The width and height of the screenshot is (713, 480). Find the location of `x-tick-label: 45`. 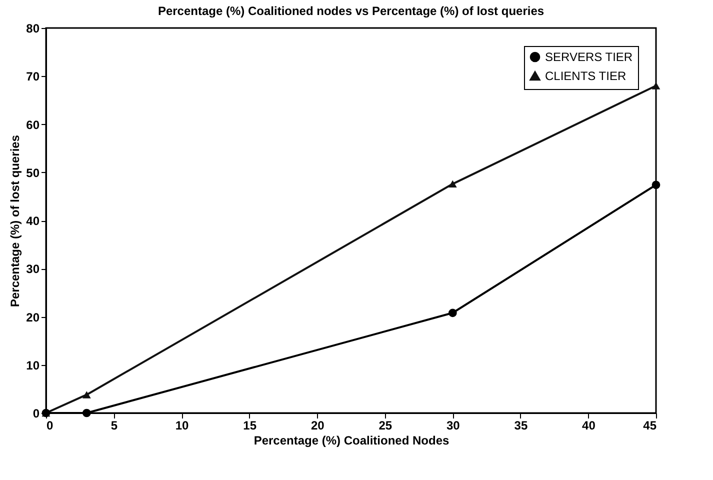

x-tick-label: 45 is located at coordinates (650, 425).